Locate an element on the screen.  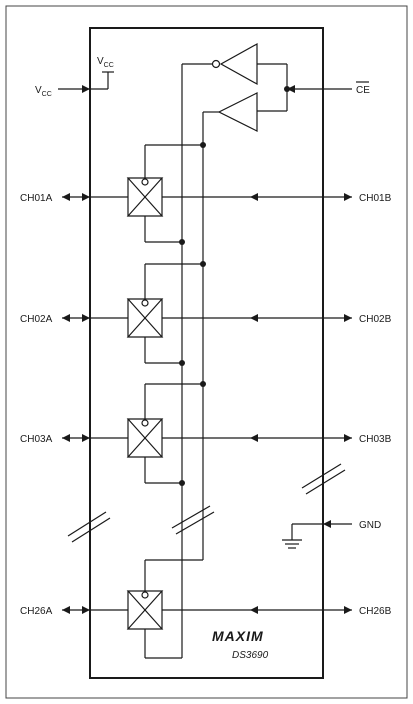
channel-2: CH02A CH02B is located at coordinates (206, 313).